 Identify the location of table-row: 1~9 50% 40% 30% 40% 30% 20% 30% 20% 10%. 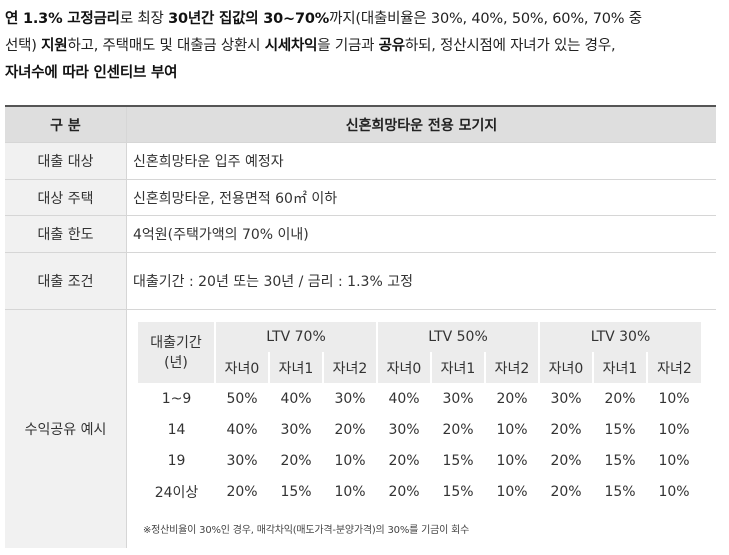
(419, 398).